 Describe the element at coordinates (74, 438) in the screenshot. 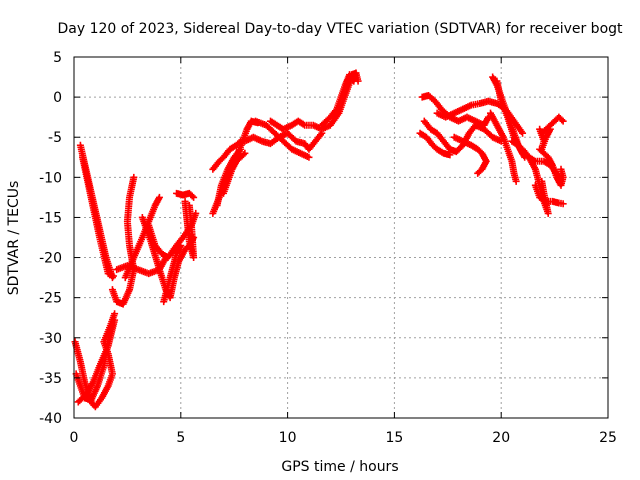

I see `x-tick-label: 0` at that location.